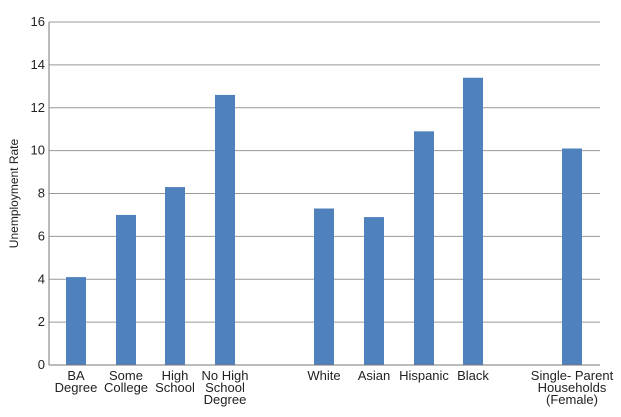  What do you see at coordinates (424, 375) in the screenshot?
I see `category-label: Hispanic` at bounding box center [424, 375].